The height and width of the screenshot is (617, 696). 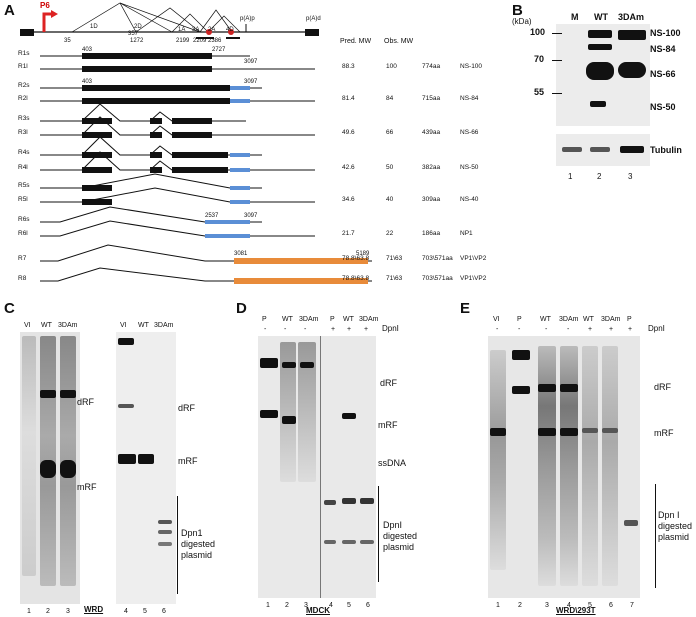 I want to click on transcript-obs-mw: 71\63, so click(x=394, y=258).